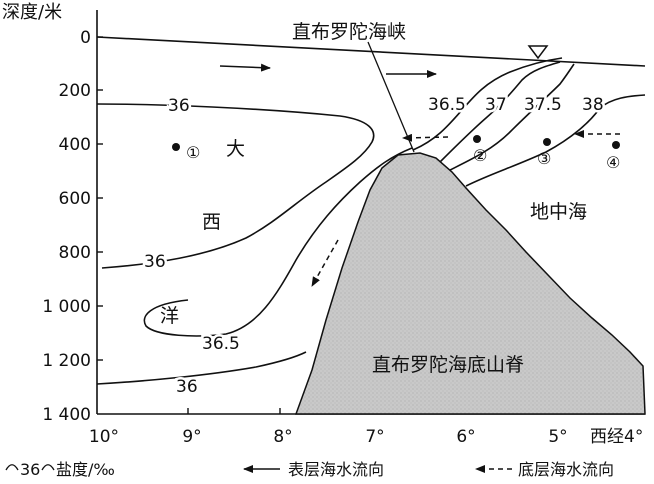 The image size is (654, 484). What do you see at coordinates (235, 186) in the screenshot?
I see `isohaline-36-upper` at bounding box center [235, 186].